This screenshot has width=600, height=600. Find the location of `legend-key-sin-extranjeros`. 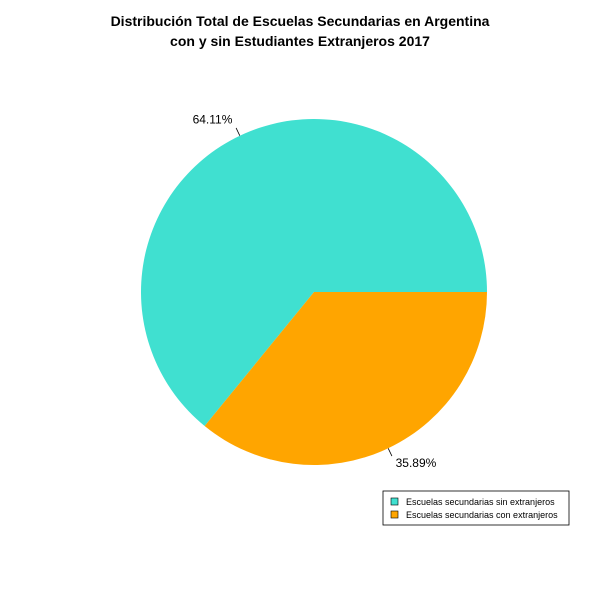

legend-key-sin-extranjeros is located at coordinates (394, 501).